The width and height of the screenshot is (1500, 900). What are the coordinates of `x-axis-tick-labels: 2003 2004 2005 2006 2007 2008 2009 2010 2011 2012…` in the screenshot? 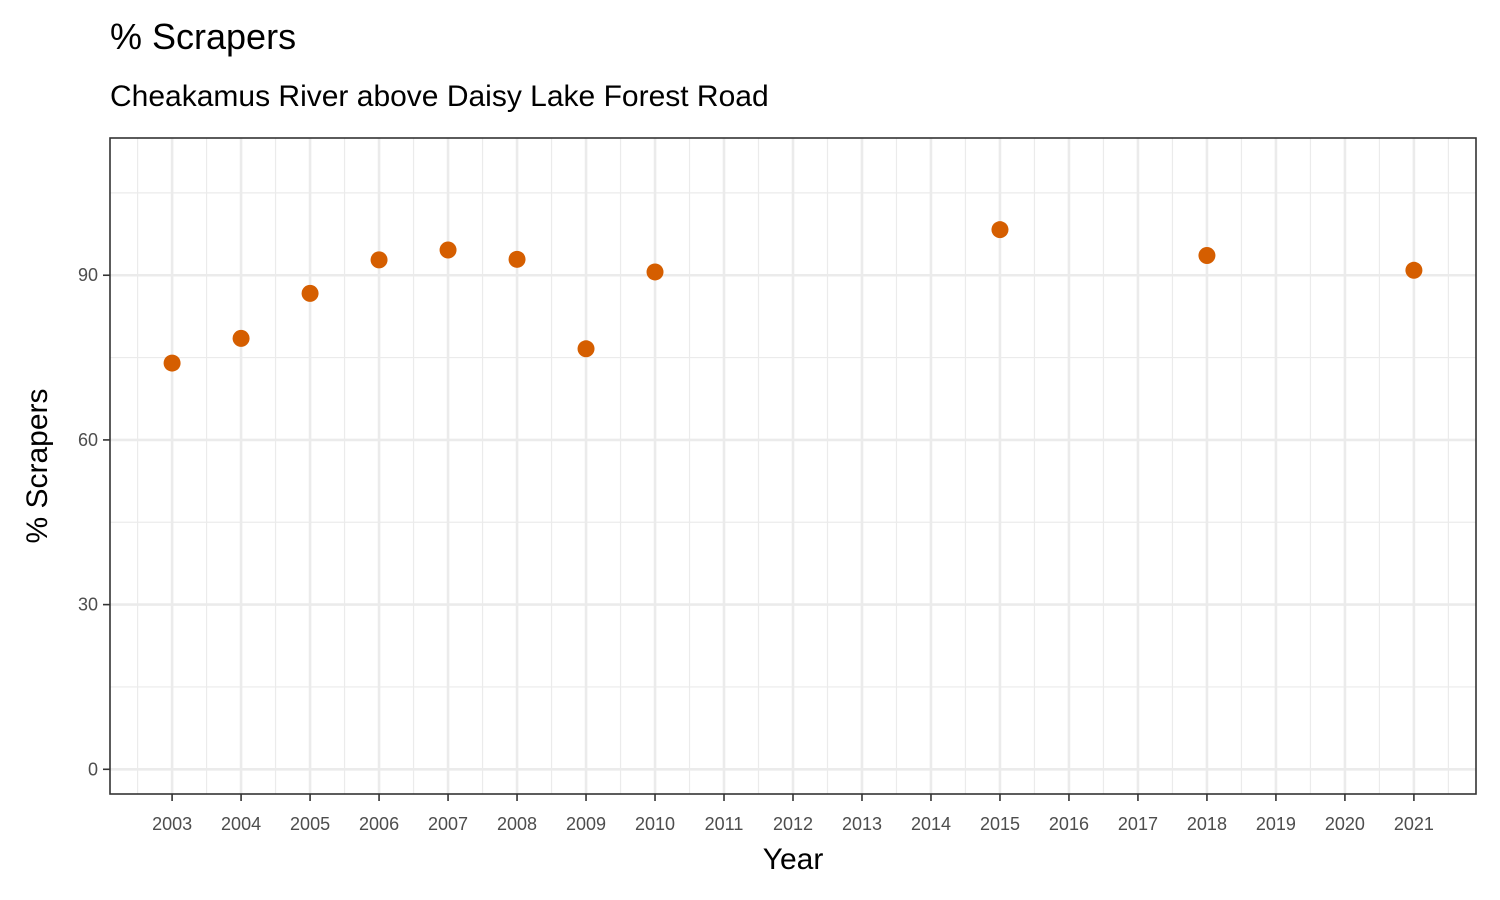 It's located at (793, 824).